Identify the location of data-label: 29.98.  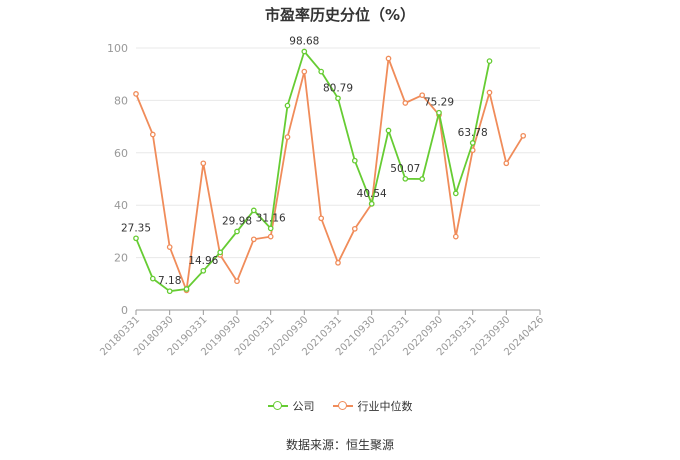
(237, 222).